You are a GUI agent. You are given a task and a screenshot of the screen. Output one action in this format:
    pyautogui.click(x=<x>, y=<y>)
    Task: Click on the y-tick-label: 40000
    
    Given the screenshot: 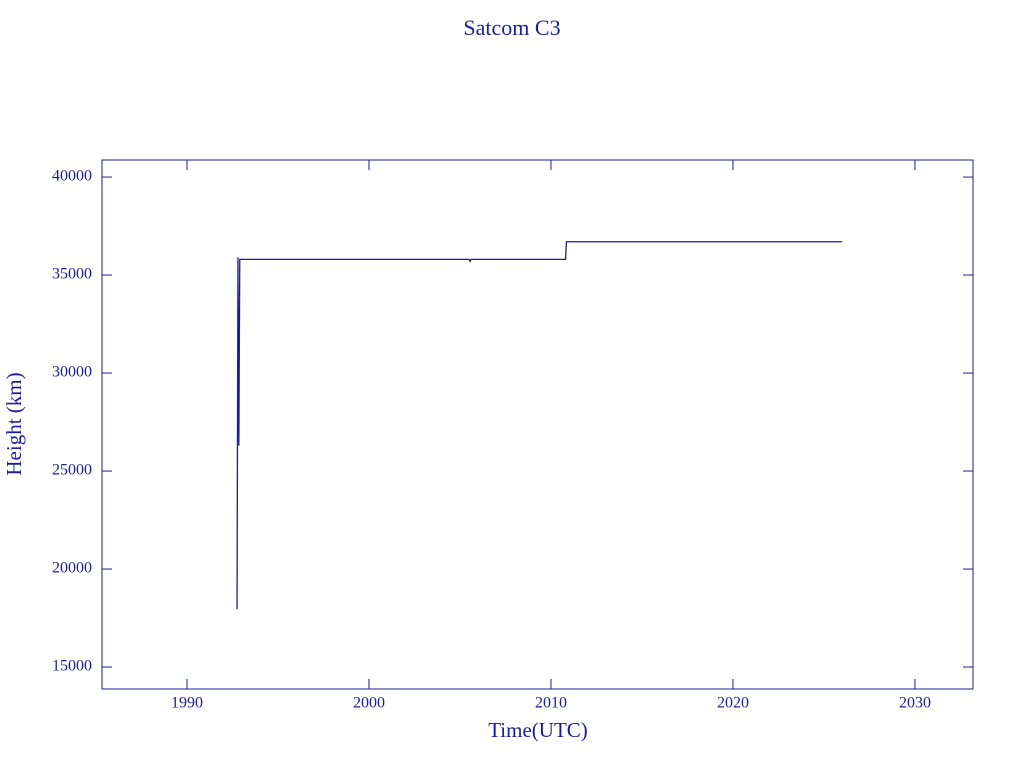 What is the action you would take?
    pyautogui.click(x=72, y=176)
    